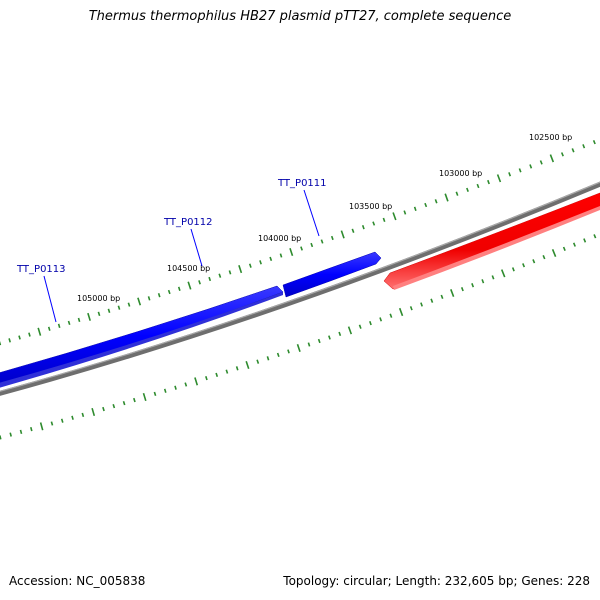 The height and width of the screenshot is (600, 600). What do you see at coordinates (311, 213) in the screenshot?
I see `gene-leader-tt-p0111` at bounding box center [311, 213].